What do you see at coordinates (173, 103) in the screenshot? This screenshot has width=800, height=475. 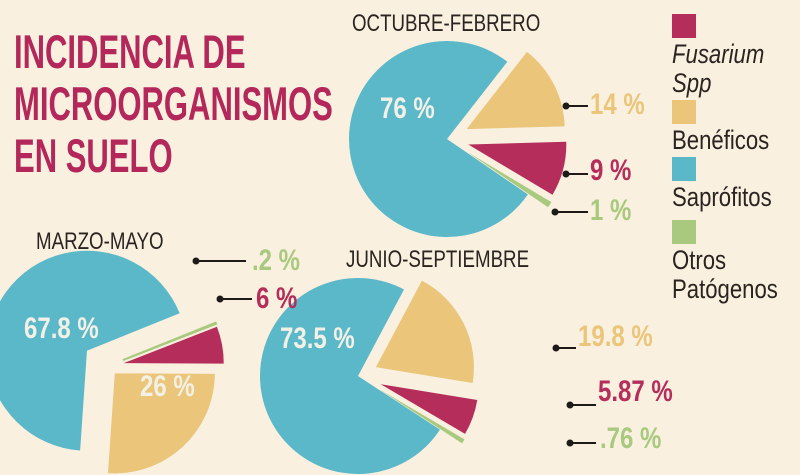 I see `title-line: MICROORGANISMOS` at bounding box center [173, 103].